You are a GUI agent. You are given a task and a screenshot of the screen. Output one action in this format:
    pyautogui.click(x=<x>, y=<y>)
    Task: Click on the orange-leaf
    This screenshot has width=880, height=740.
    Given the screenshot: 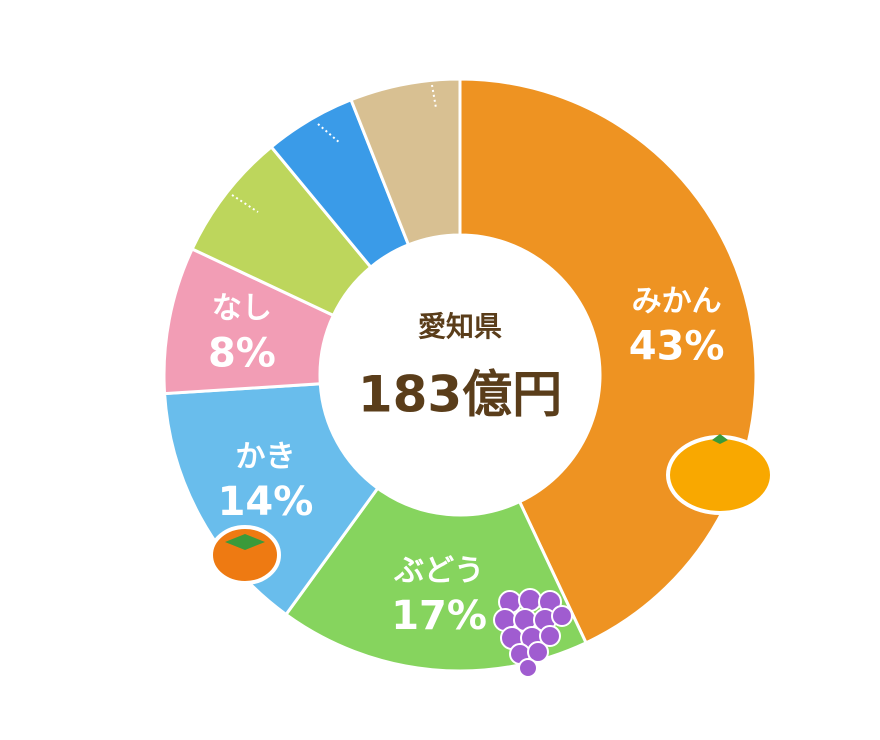 What is the action you would take?
    pyautogui.click(x=720, y=439)
    